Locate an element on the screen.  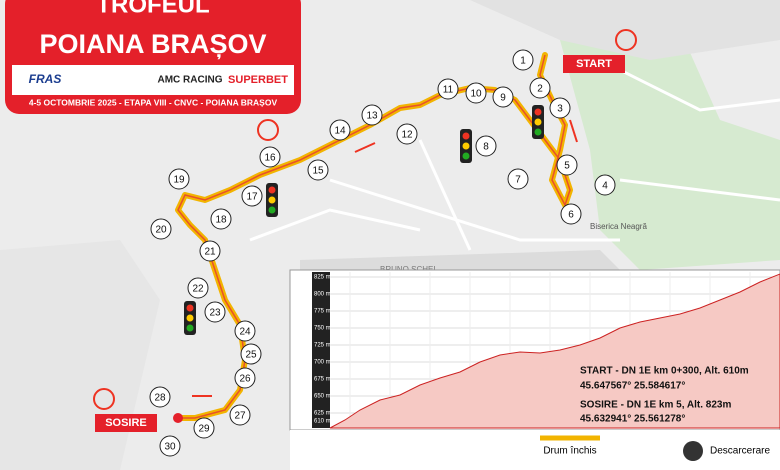
marker-label: 19 is located at coordinates (179, 180).